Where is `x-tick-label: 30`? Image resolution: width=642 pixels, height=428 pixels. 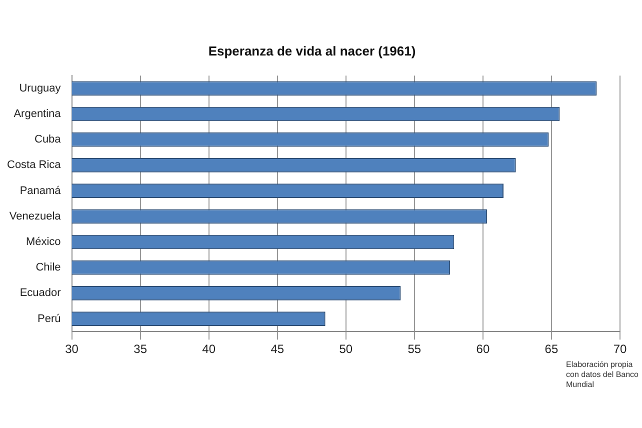 x-tick-label: 30 is located at coordinates (72, 349).